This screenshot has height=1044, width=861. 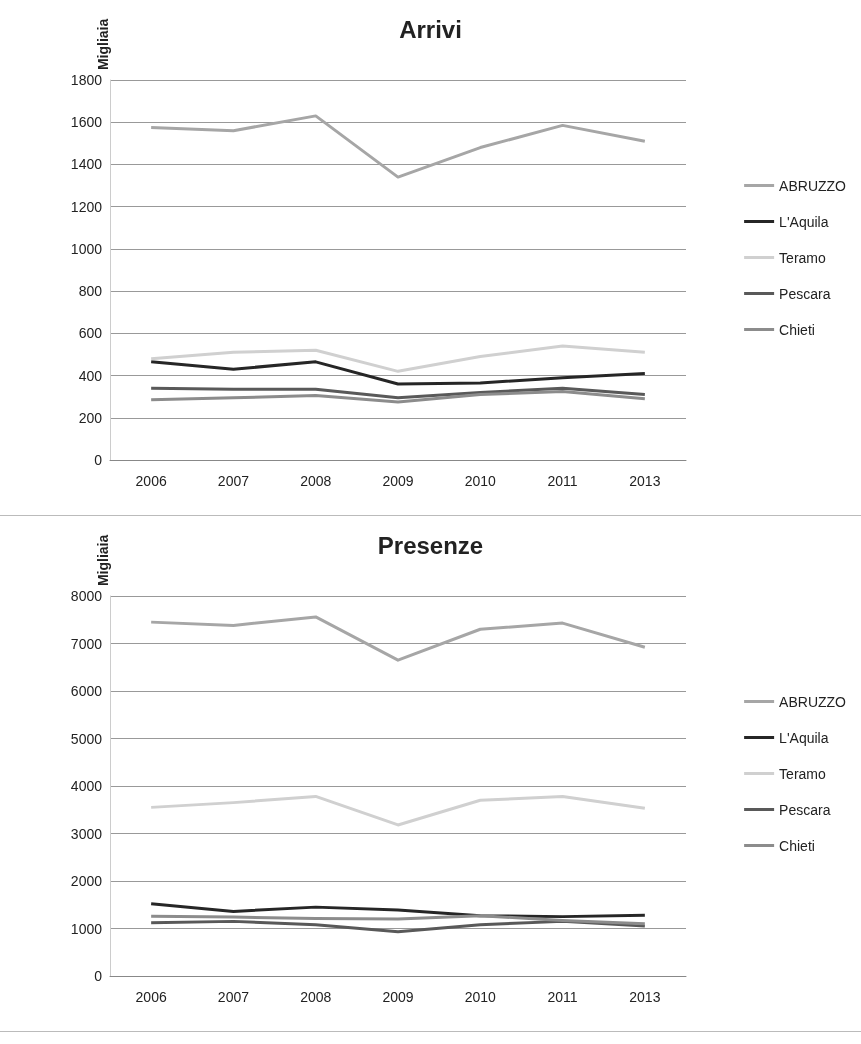 What do you see at coordinates (86, 786) in the screenshot?
I see `y-tick-label: 4000` at bounding box center [86, 786].